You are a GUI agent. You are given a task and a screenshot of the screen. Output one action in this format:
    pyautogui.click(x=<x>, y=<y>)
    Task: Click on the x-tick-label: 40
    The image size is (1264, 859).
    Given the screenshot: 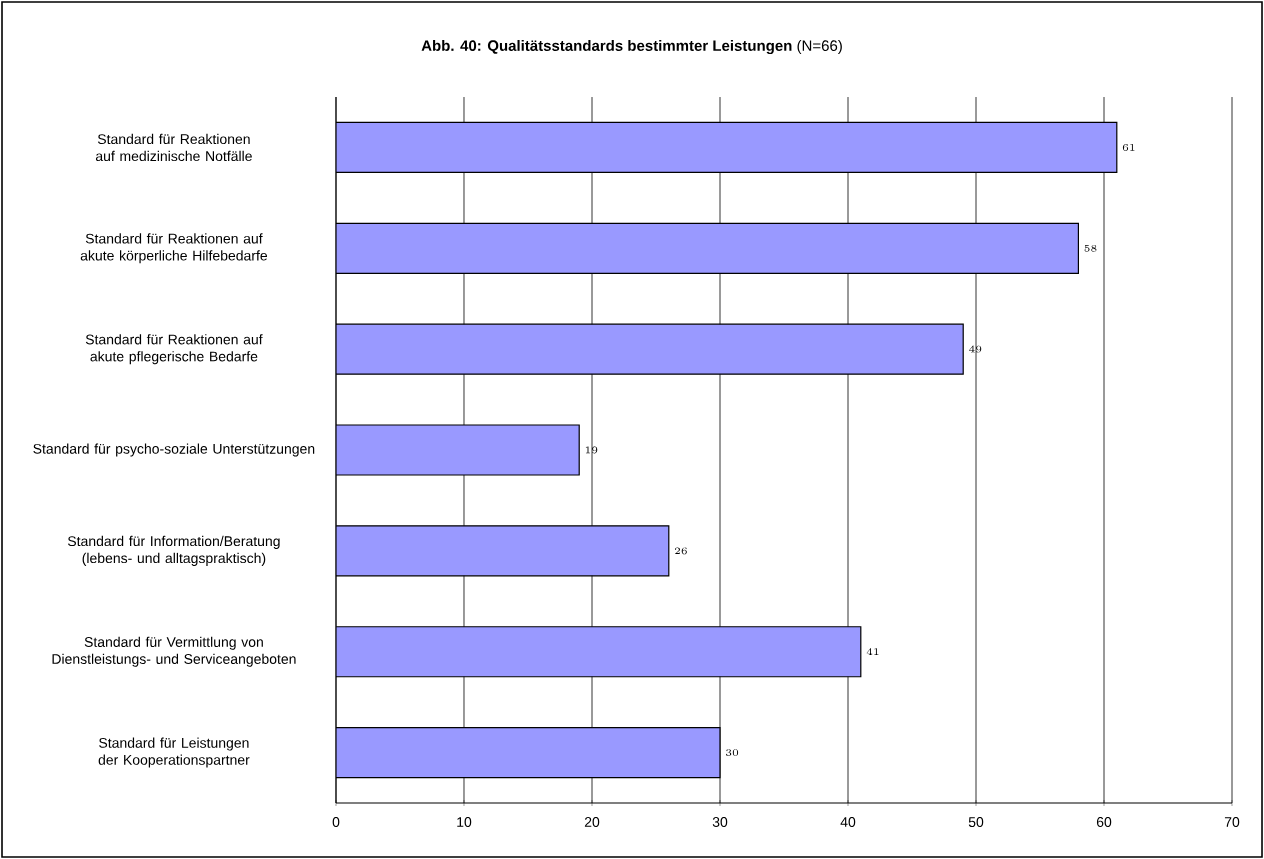 What is the action you would take?
    pyautogui.click(x=848, y=822)
    